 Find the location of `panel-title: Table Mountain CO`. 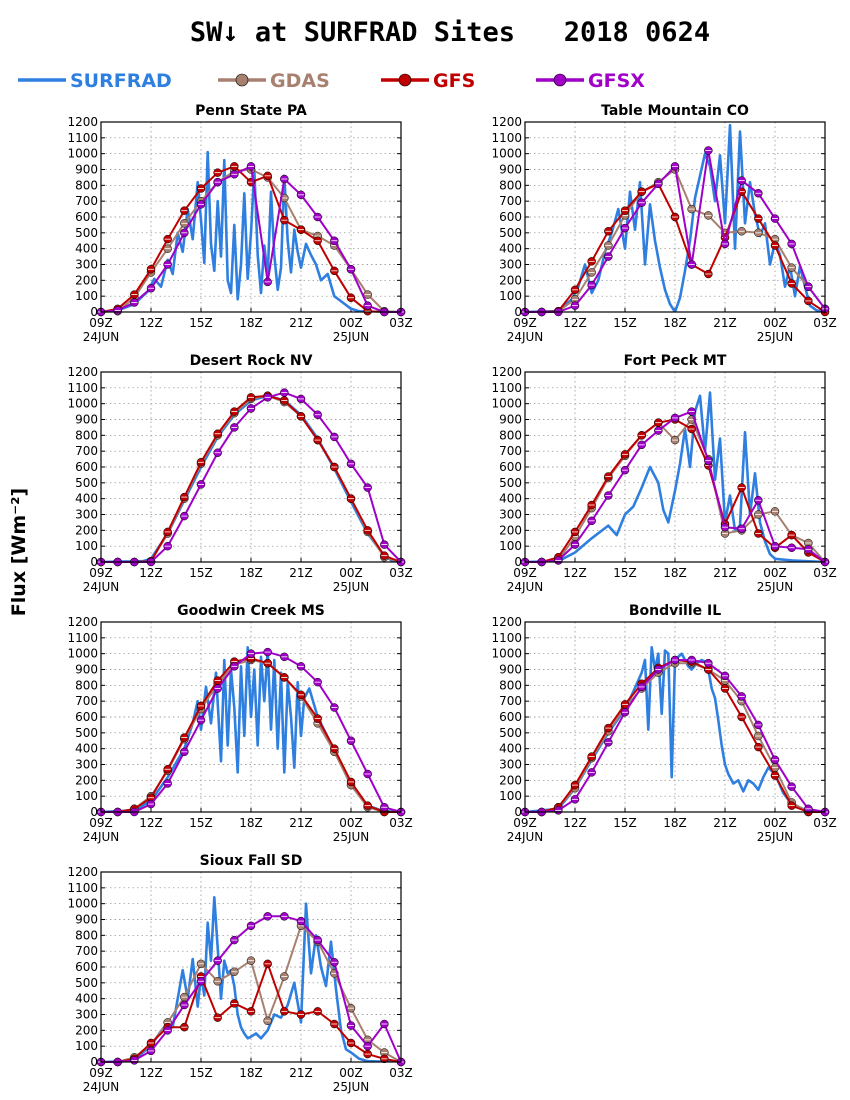

panel-title: Table Mountain CO is located at coordinates (675, 111).